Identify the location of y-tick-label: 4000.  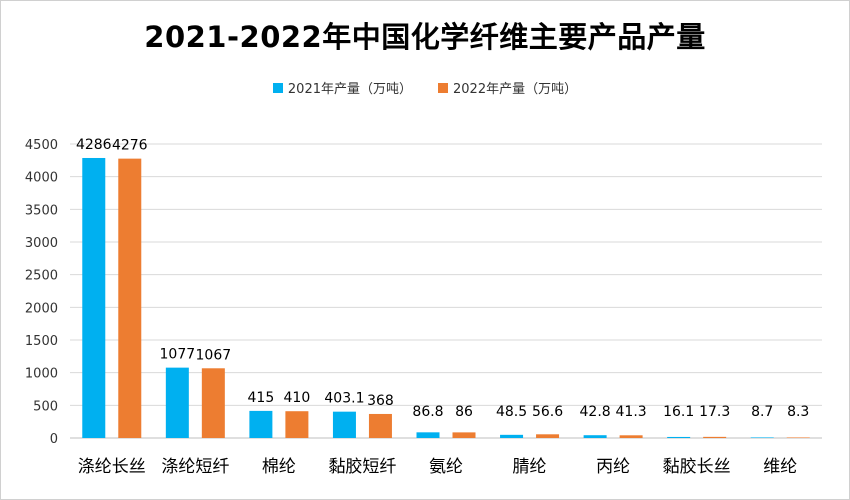
(41, 178).